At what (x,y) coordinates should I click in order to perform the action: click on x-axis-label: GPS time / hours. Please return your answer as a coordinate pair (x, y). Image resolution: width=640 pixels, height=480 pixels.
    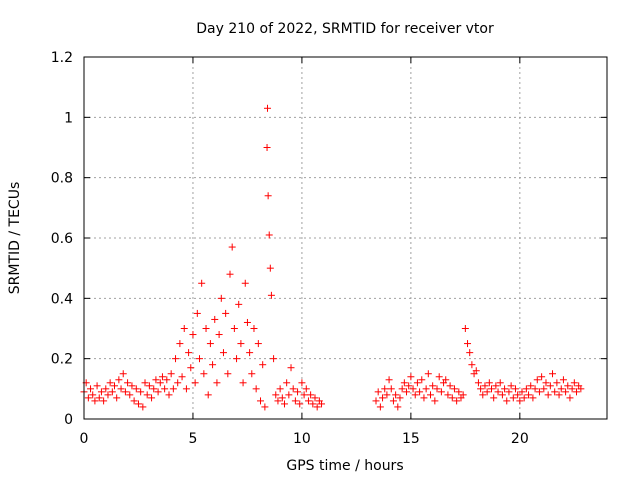
    Looking at the image, I should click on (344, 466).